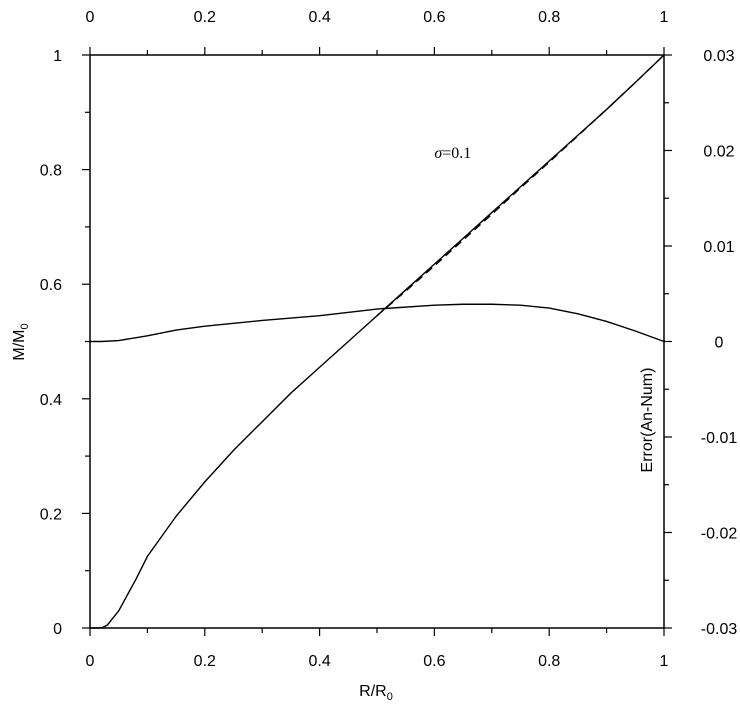 The width and height of the screenshot is (740, 709). I want to click on y2-tick-label-right: 0.01, so click(718, 247).